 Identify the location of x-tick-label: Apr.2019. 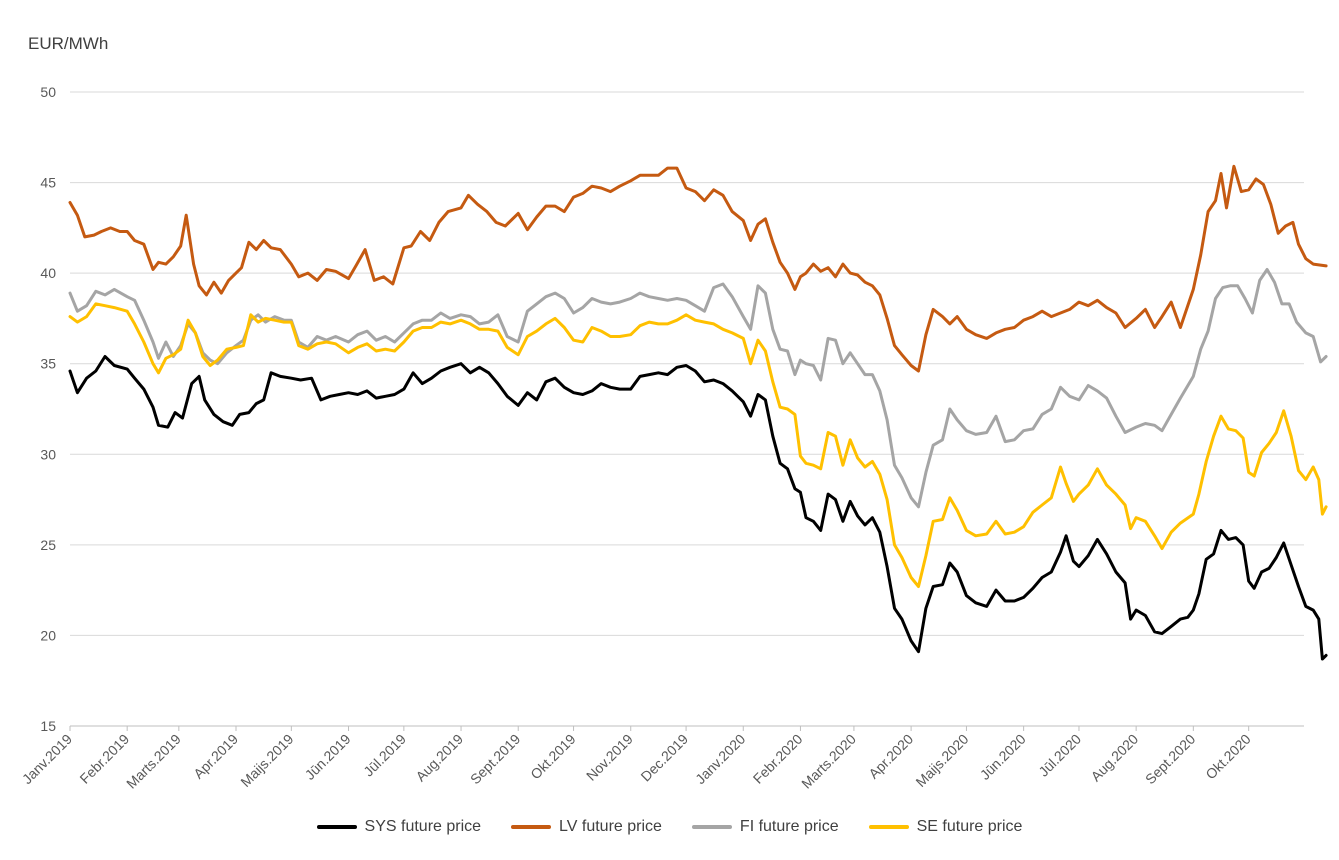
(215, 756).